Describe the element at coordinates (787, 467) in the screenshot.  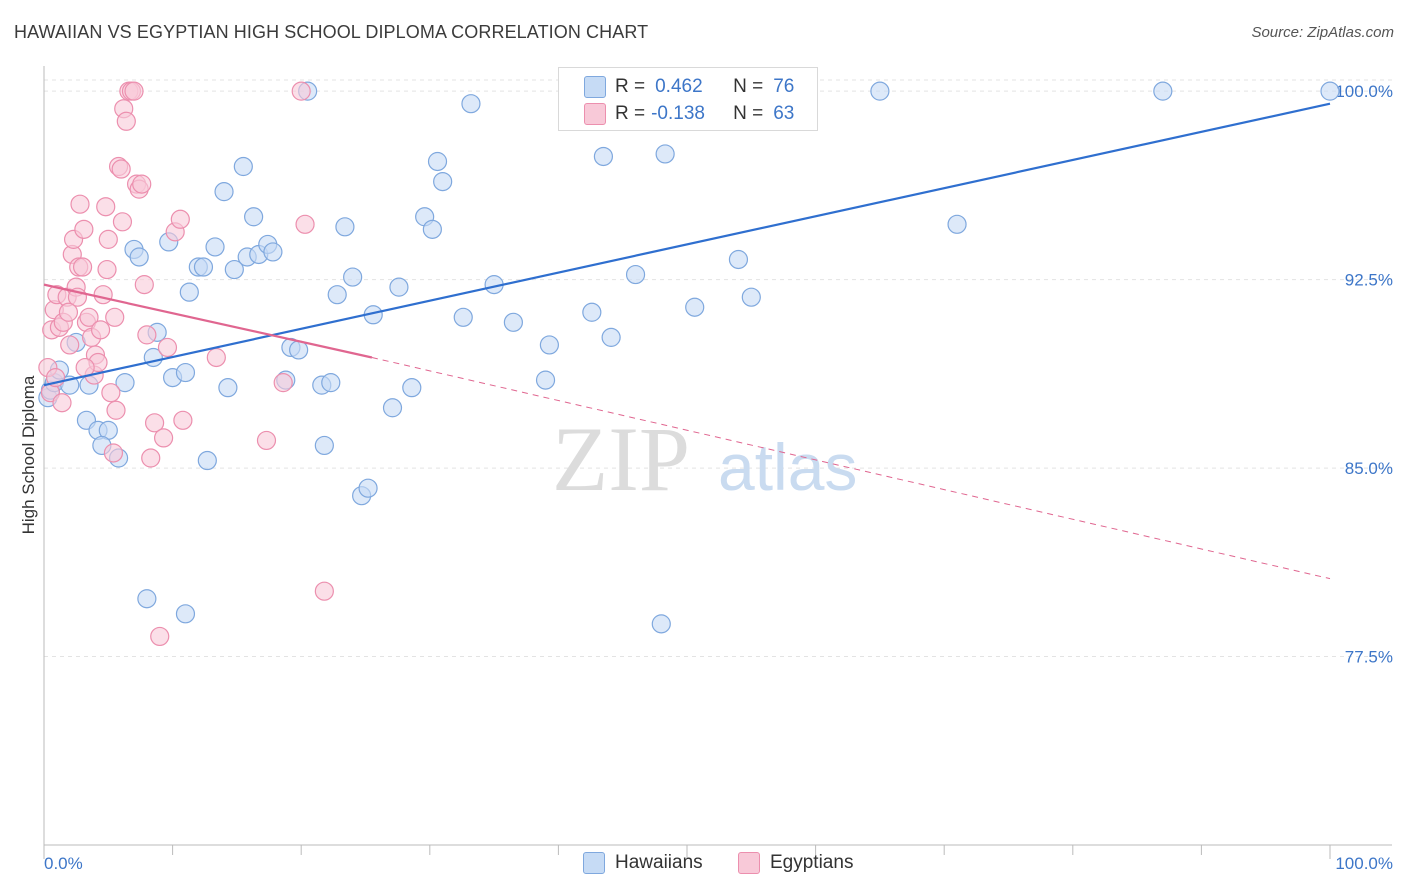
I see `watermark-atlas: atlas` at that location.